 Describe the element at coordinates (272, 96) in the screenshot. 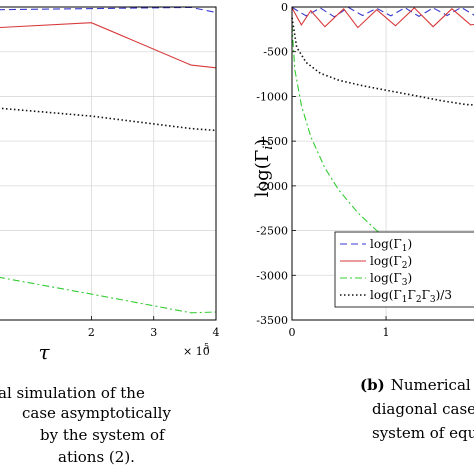

I see `y-tick-label: -1000` at that location.